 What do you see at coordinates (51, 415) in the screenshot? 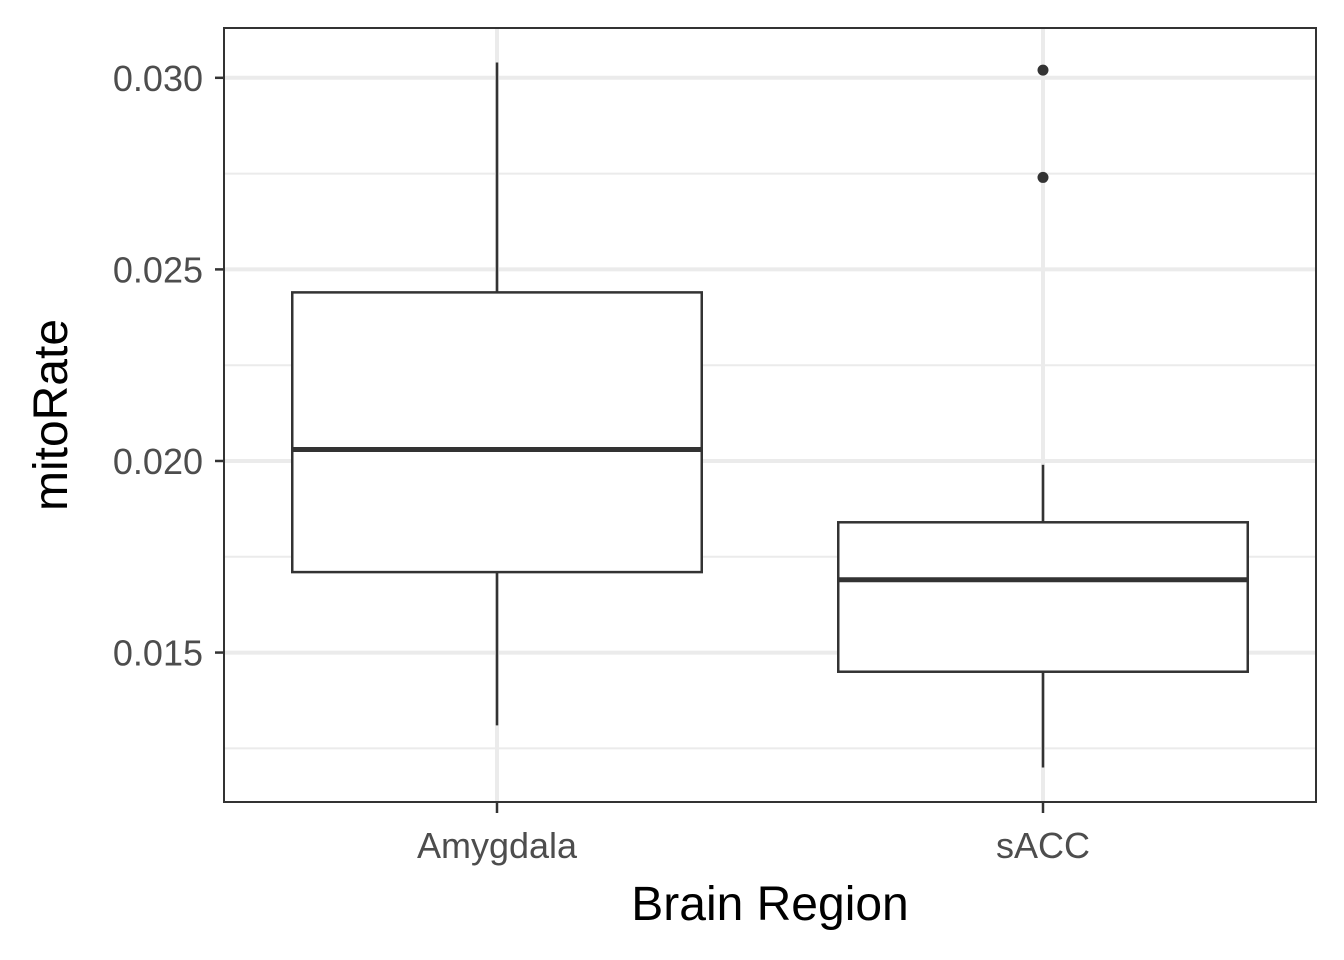
I see `y-axis-title: mitoRate` at bounding box center [51, 415].